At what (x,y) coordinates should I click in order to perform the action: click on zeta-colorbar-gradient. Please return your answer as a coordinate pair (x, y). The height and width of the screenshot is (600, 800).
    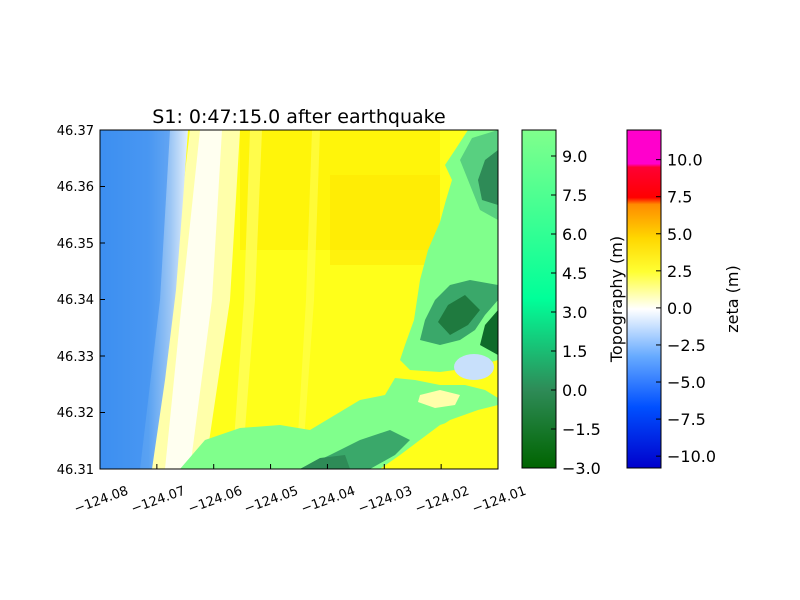
    Looking at the image, I should click on (644, 299).